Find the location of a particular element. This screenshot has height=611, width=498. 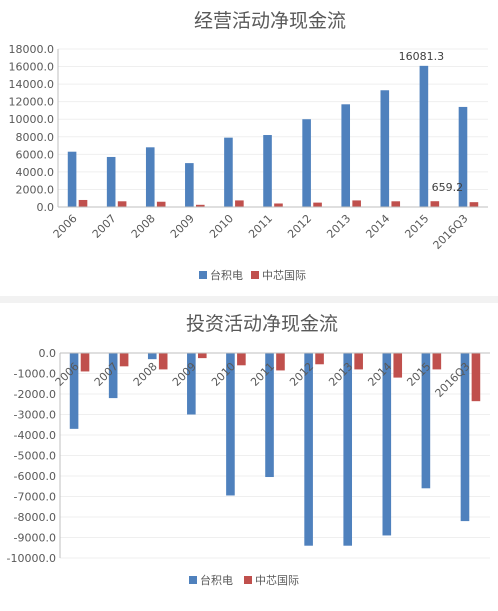

x-tick-label: 2012 is located at coordinates (299, 226).